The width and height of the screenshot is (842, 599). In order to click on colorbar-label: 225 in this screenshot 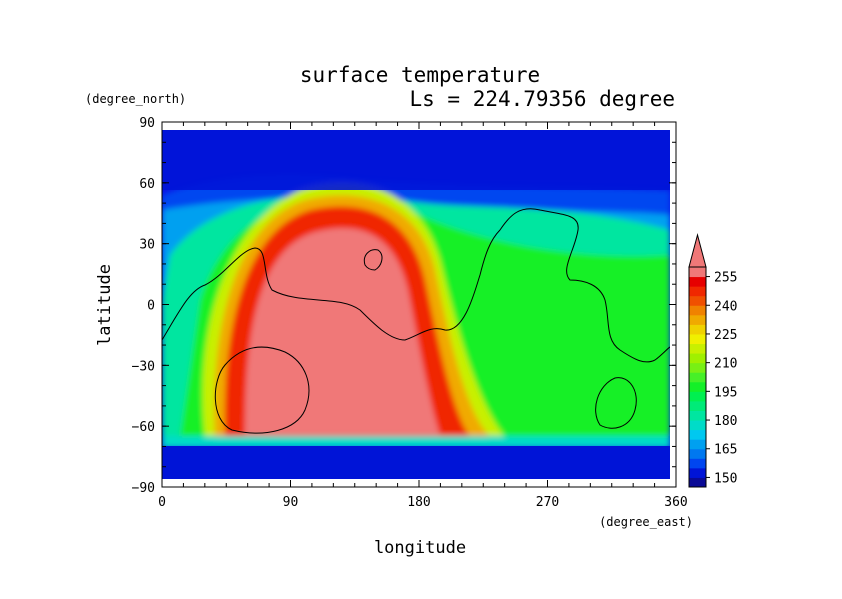, I will do `click(725, 335)`.